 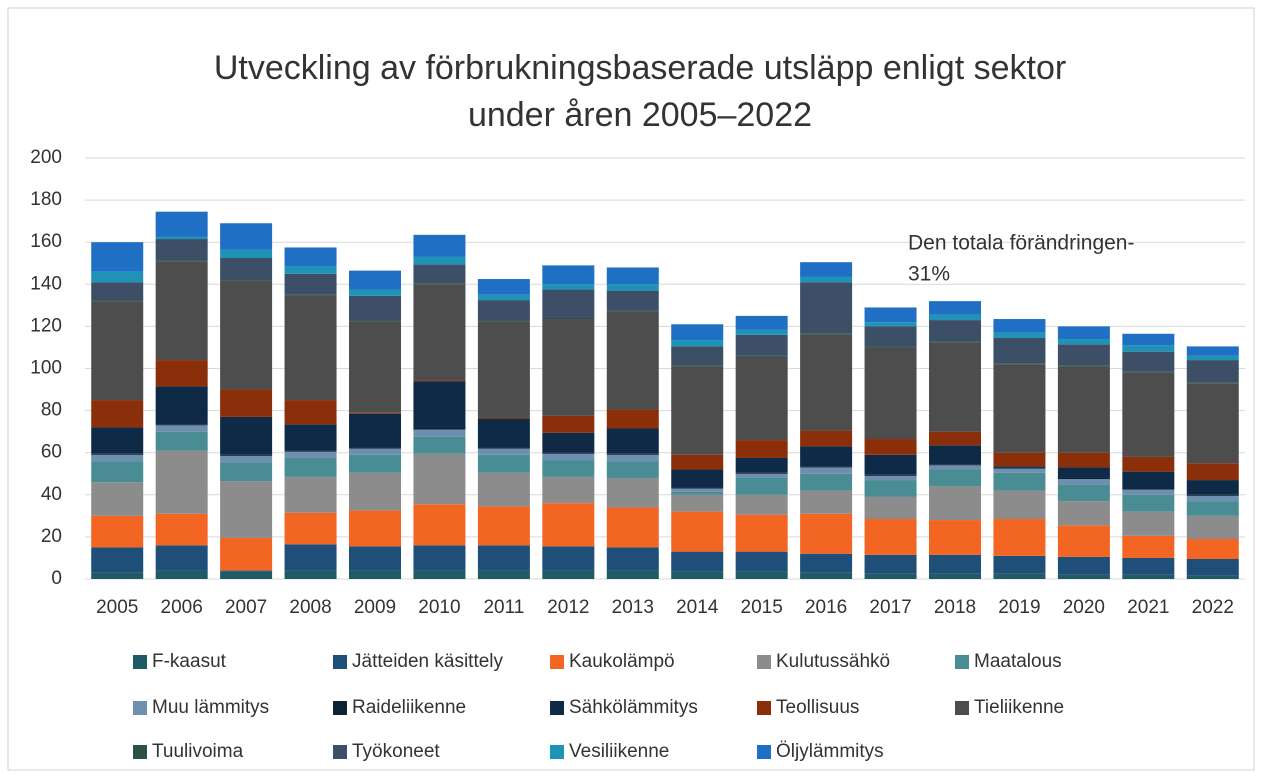 I want to click on legend-label: Kulutussähkö, so click(x=833, y=661).